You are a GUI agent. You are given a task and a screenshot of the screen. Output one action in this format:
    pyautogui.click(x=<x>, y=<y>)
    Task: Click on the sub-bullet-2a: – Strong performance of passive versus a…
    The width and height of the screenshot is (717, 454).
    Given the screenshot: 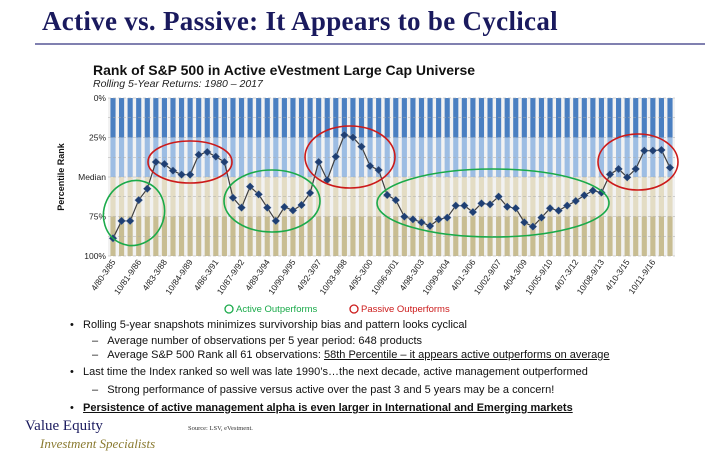 What is the action you would take?
    pyautogui.click(x=323, y=390)
    